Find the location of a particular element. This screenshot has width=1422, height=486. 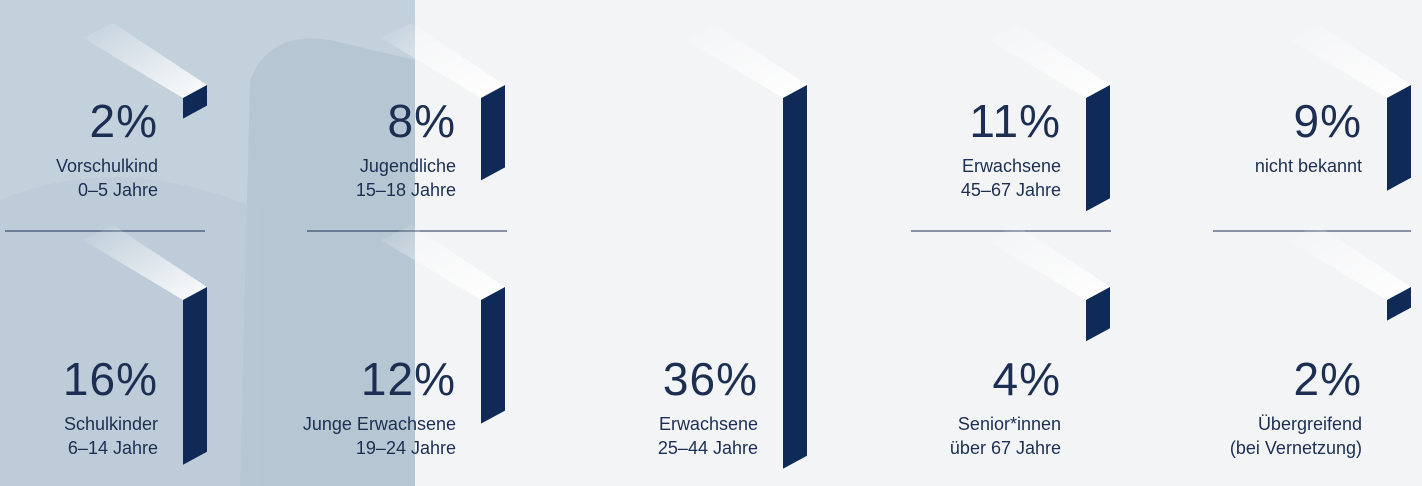

category-label: 25–44 Jahre is located at coordinates (708, 448).